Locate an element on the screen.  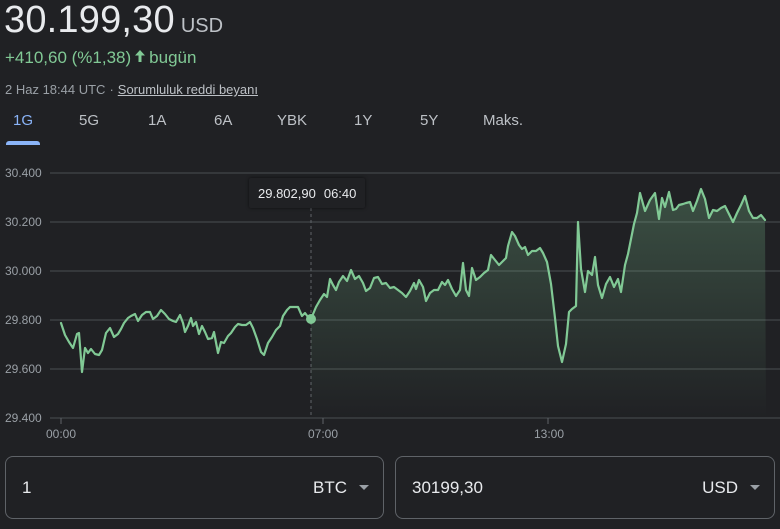
x-tick-label: 07:00 is located at coordinates (323, 434).